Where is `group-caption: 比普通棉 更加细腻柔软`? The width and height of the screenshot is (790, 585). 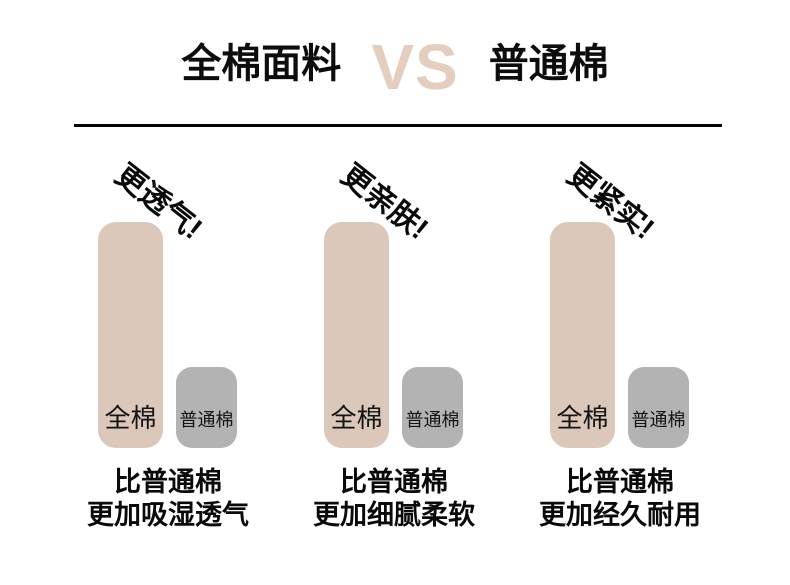 group-caption: 比普通棉 更加细腻柔软 is located at coordinates (394, 499).